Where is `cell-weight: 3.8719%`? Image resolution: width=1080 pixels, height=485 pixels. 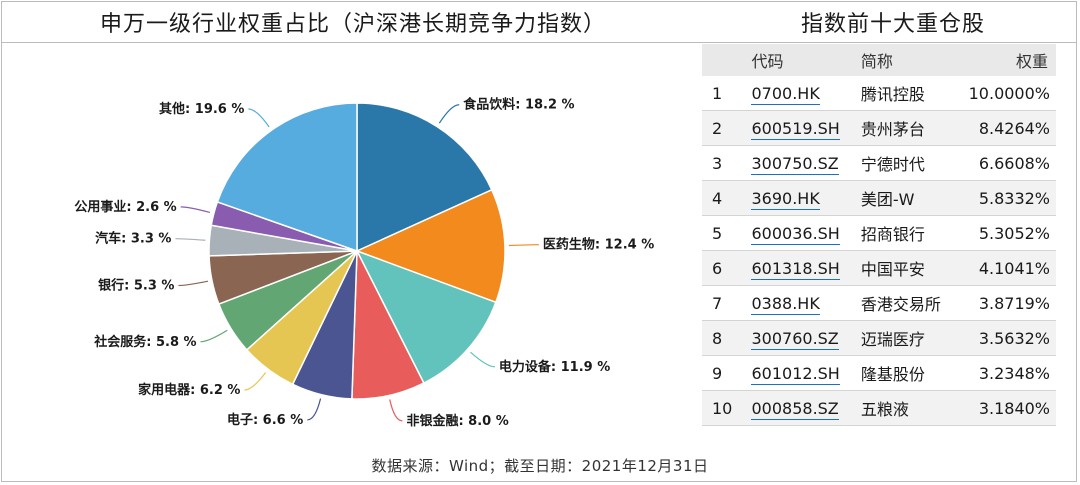
cell-weight: 3.8719% is located at coordinates (1012, 303).